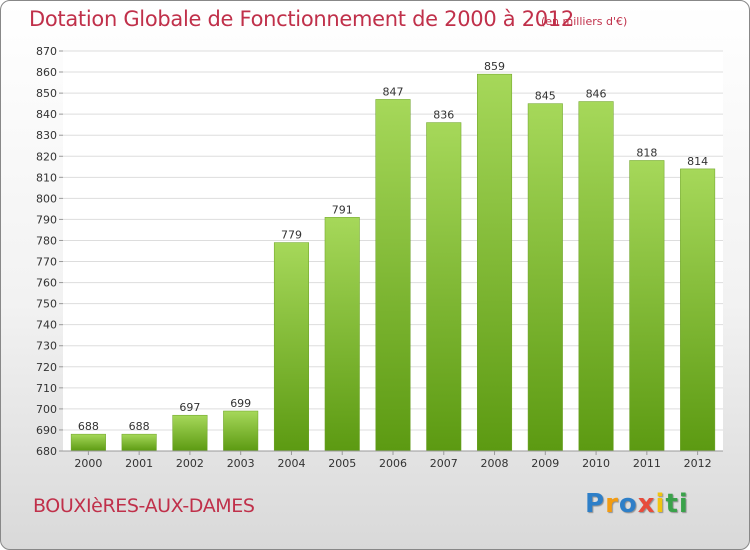 The image size is (750, 550). I want to click on bar-2008, so click(495, 262).